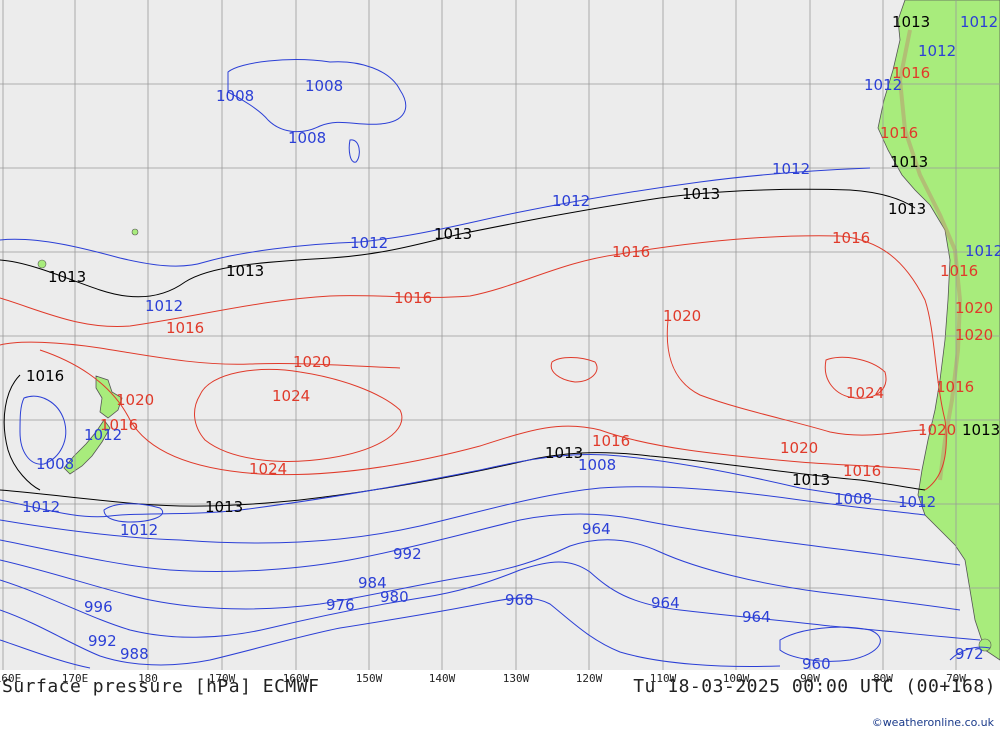  I want to click on isobar-label: 960, so click(816, 662).